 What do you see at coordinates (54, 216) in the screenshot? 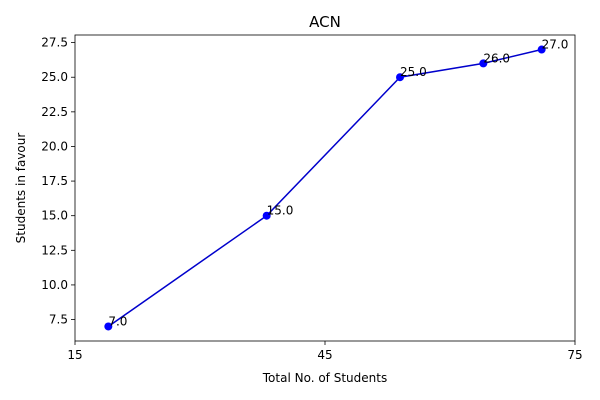
I see `y-tick-label: 15.0` at bounding box center [54, 216].